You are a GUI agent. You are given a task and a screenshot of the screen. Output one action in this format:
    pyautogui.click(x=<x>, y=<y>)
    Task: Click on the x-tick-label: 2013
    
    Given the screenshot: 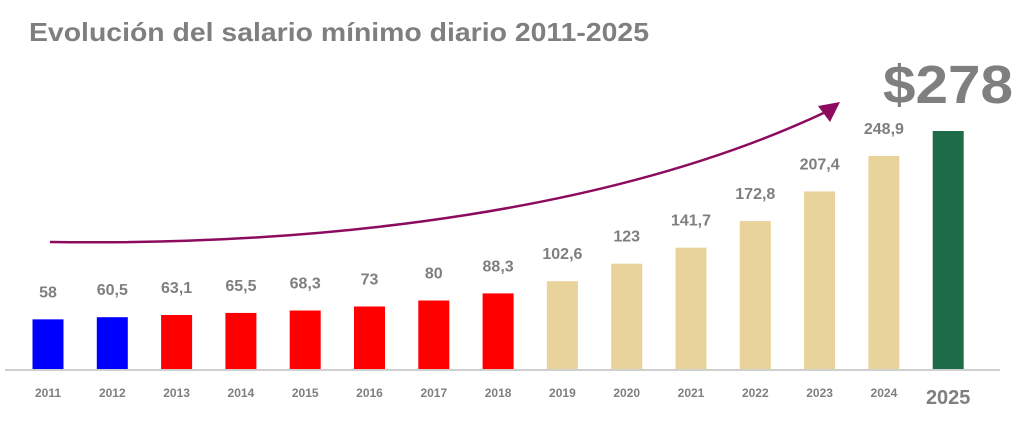 What is the action you would take?
    pyautogui.click(x=176, y=393)
    